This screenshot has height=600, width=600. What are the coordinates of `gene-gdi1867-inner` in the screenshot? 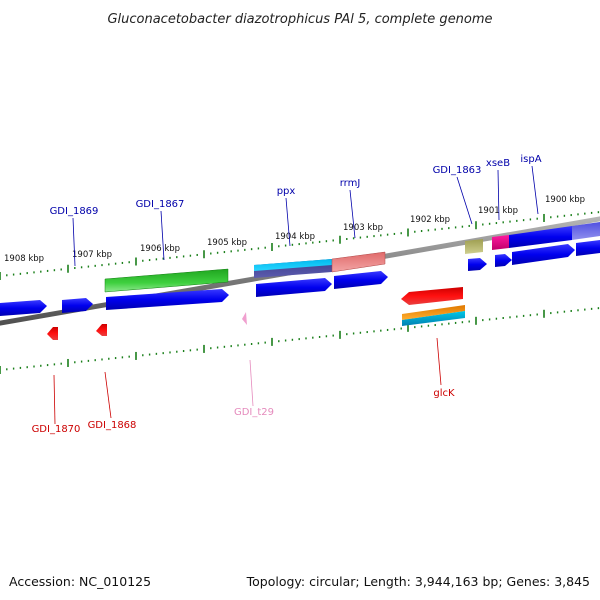 It's located at (167, 299).